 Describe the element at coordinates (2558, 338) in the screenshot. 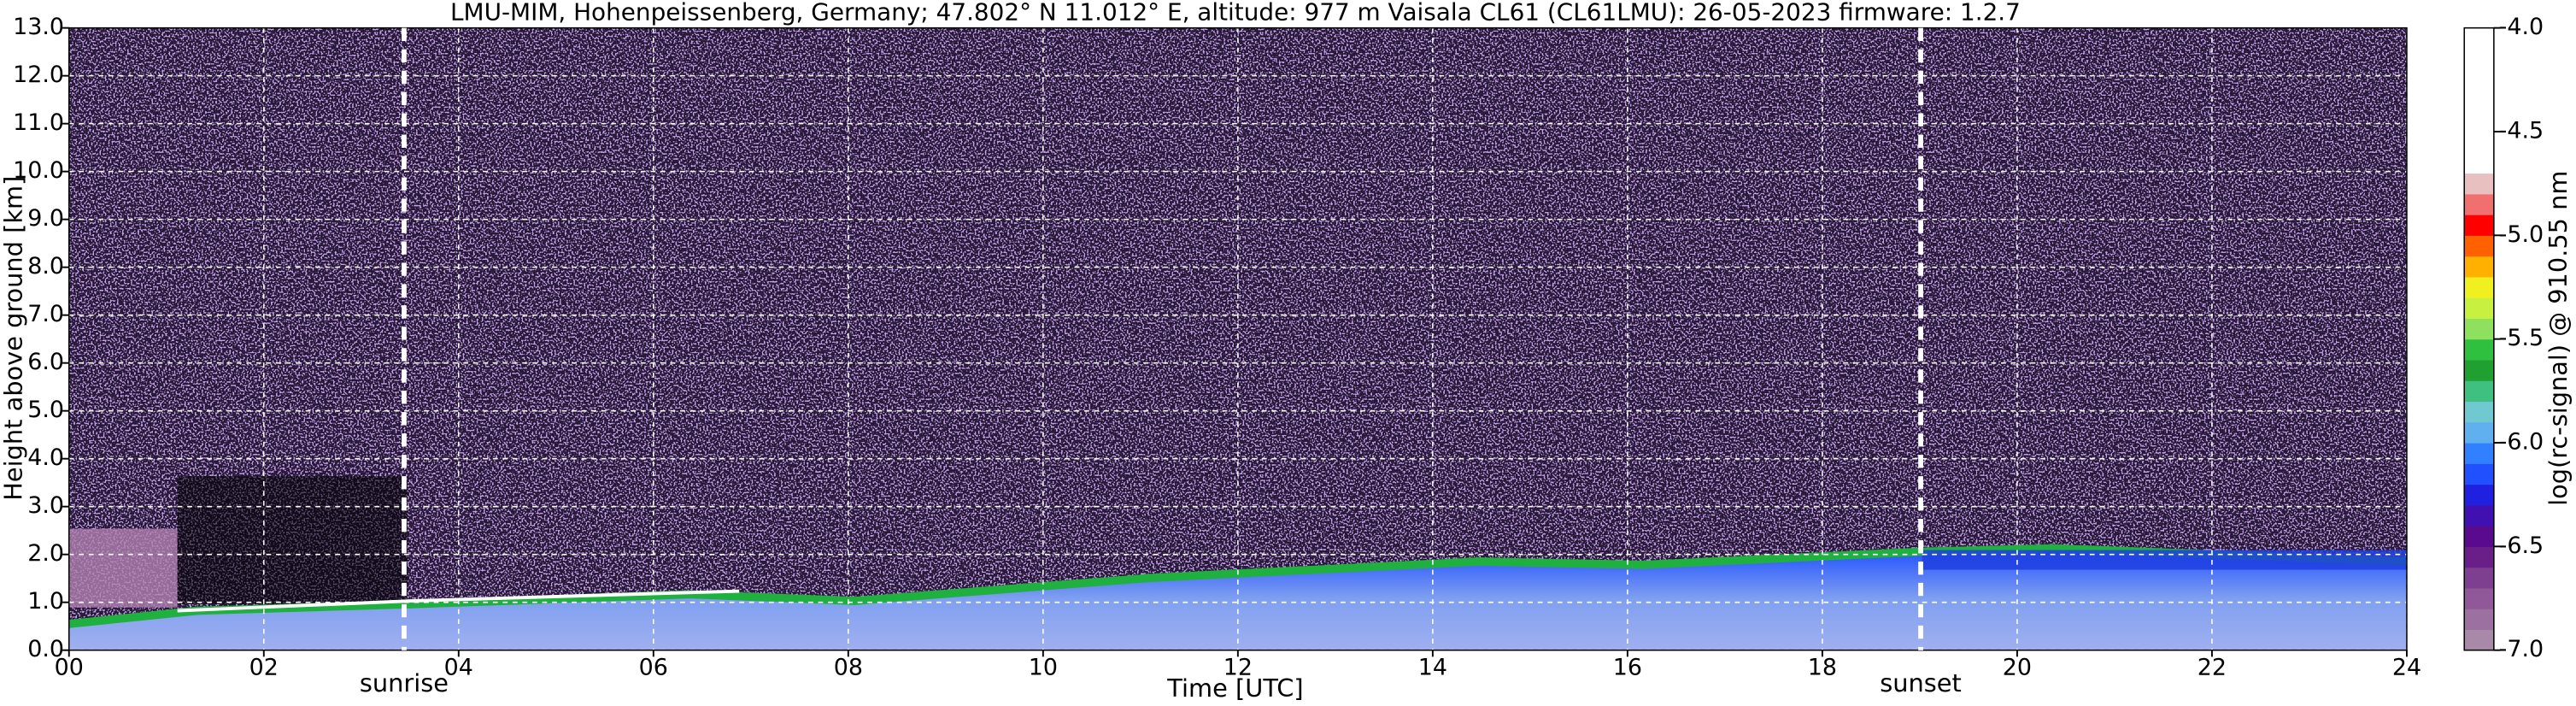

I see `colorbar-label: log(rc-signal) @ 910.55 nm` at that location.